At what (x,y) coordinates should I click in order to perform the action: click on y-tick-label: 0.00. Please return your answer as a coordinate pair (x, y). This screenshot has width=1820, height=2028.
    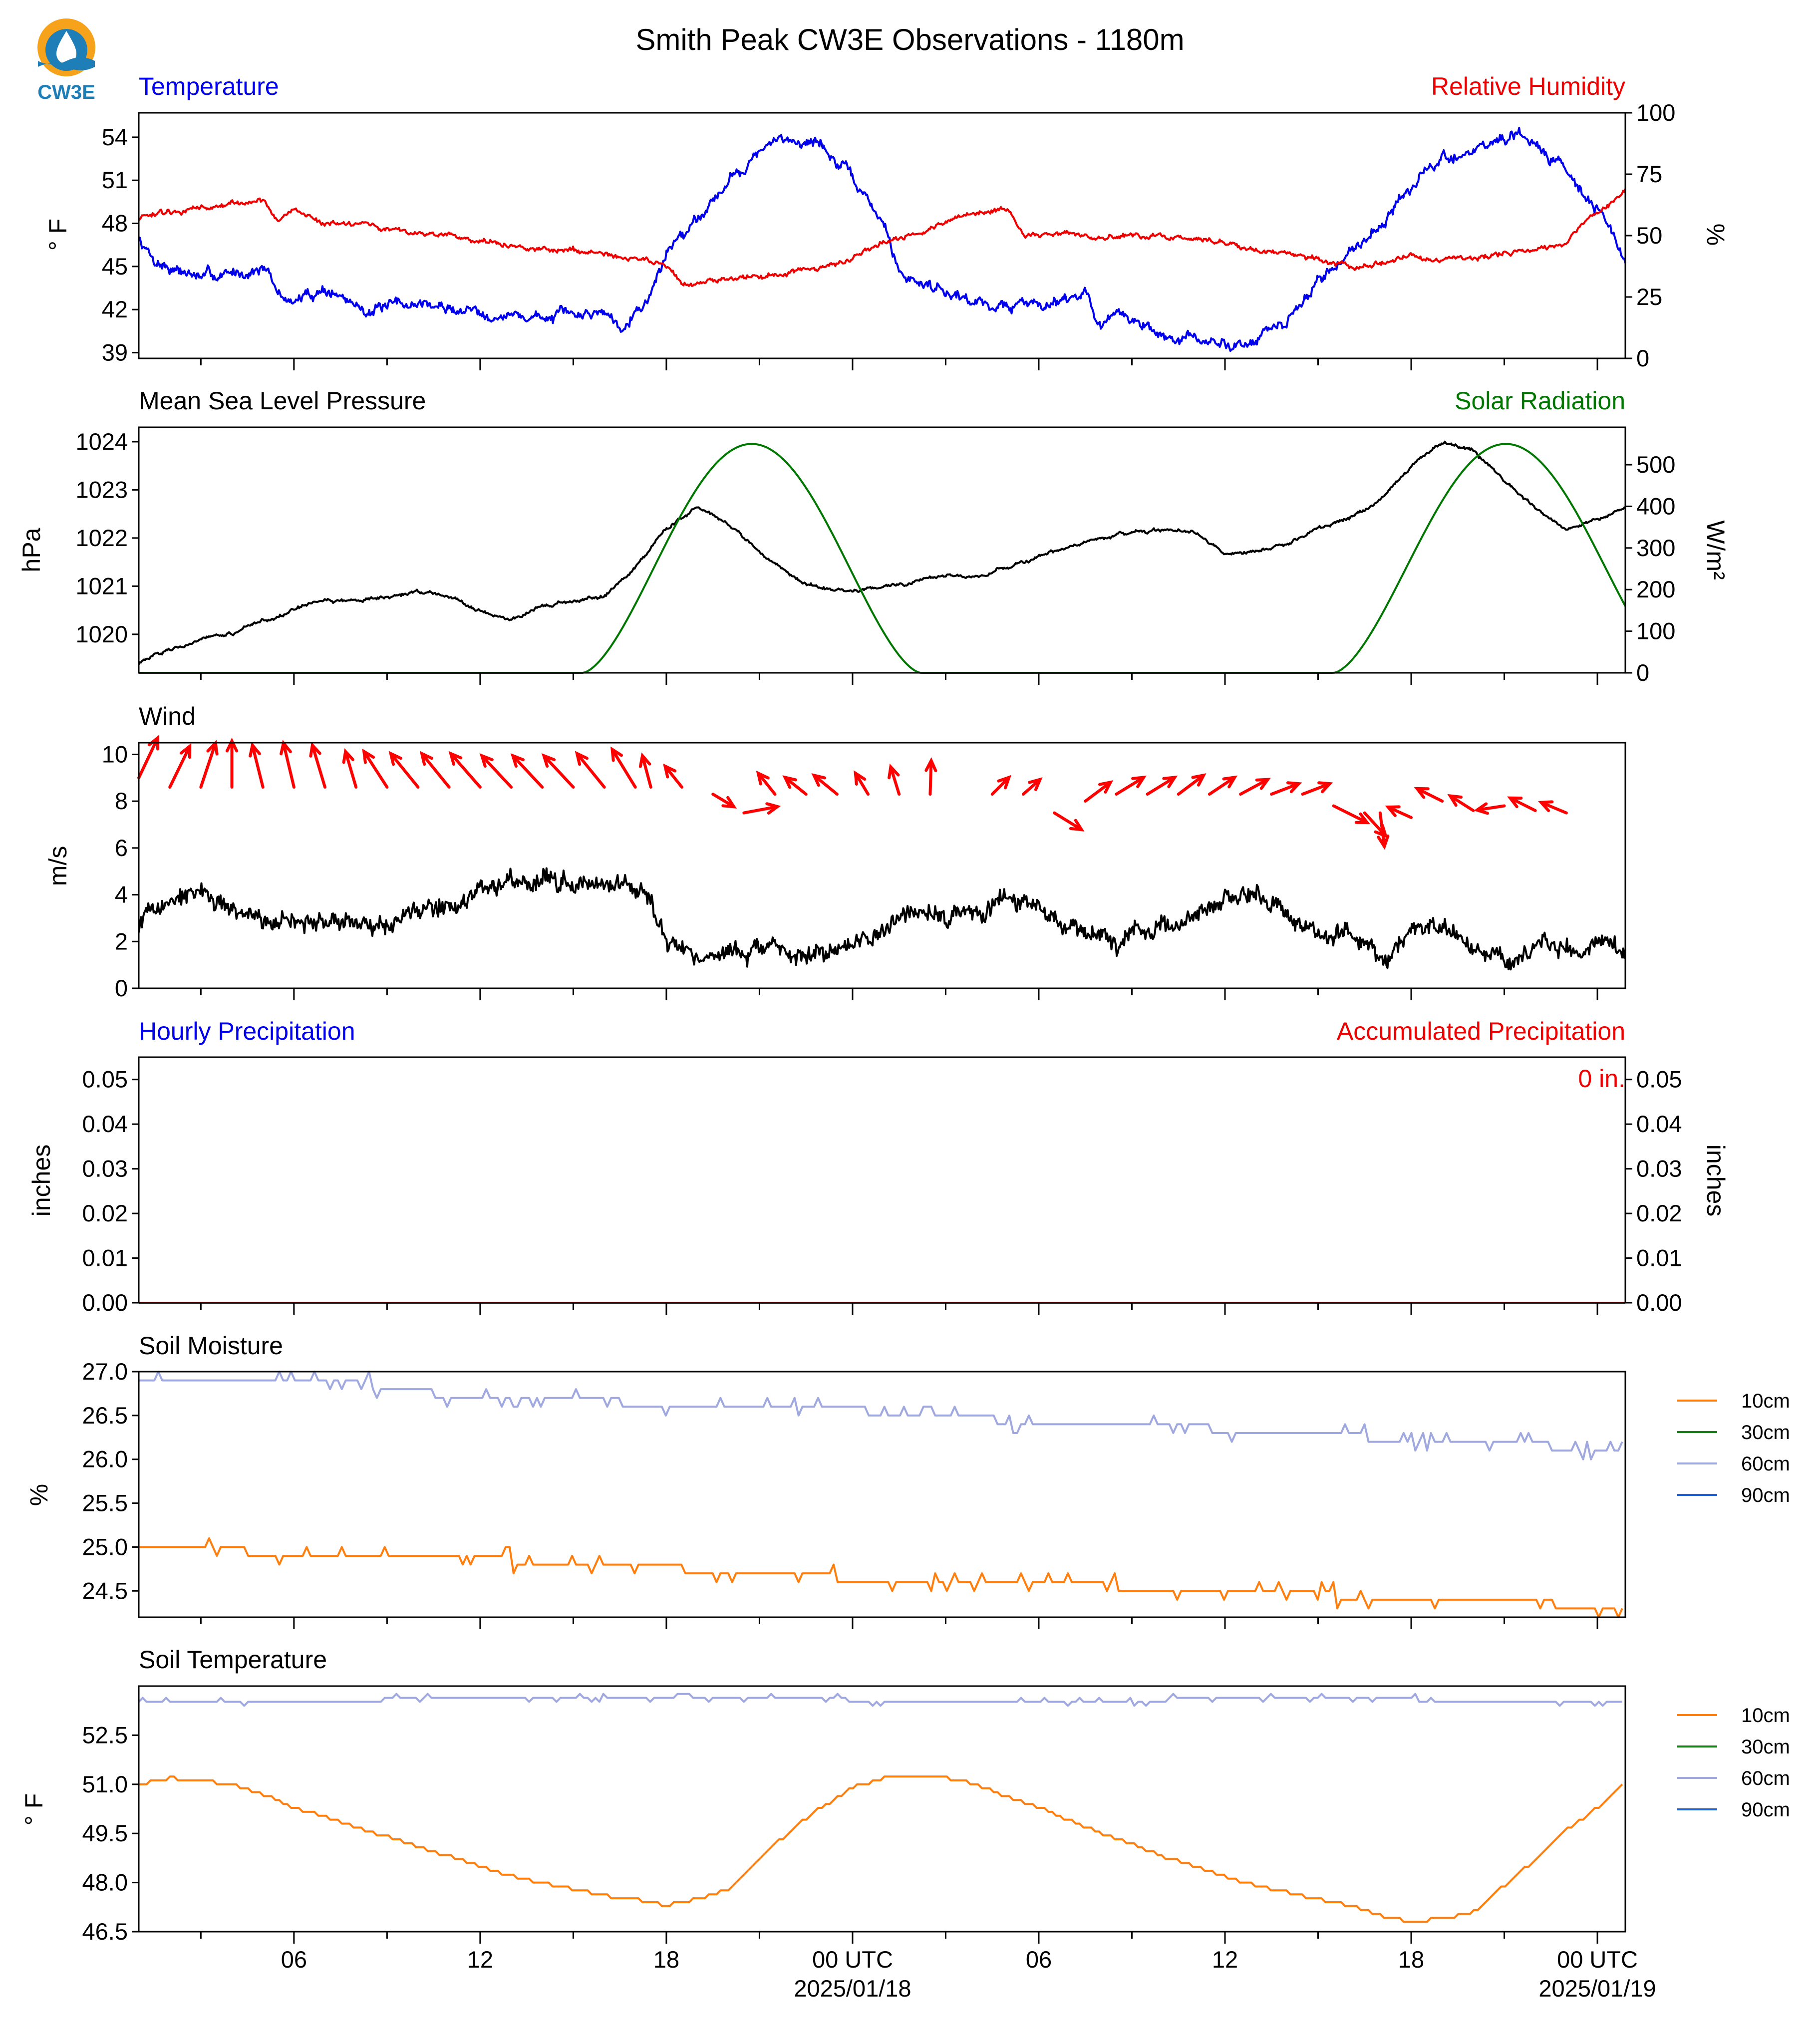
    Looking at the image, I should click on (105, 1302).